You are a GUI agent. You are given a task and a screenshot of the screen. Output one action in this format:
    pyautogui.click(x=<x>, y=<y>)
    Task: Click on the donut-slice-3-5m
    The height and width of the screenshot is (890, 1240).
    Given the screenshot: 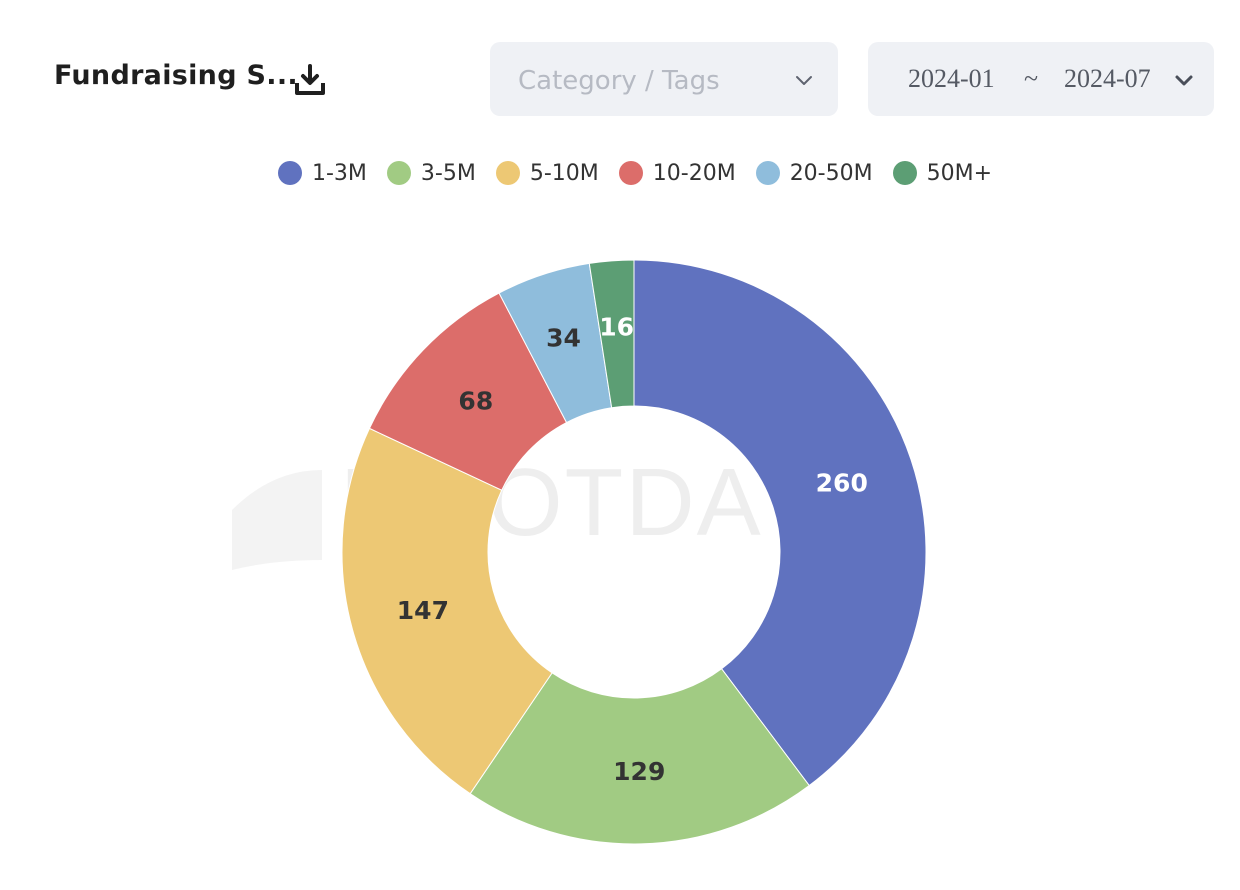 What is the action you would take?
    pyautogui.click(x=639, y=756)
    